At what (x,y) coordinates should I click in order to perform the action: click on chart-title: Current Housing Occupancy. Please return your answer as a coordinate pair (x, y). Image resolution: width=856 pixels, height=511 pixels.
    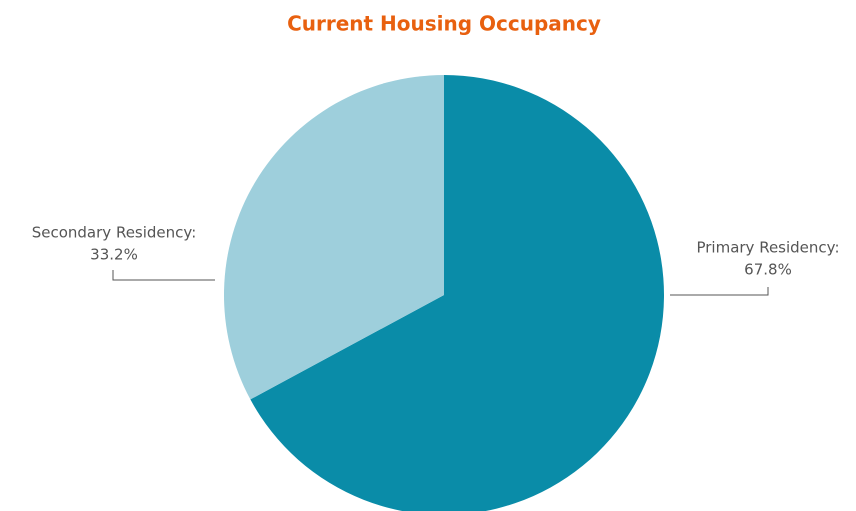
    Looking at the image, I should click on (444, 24).